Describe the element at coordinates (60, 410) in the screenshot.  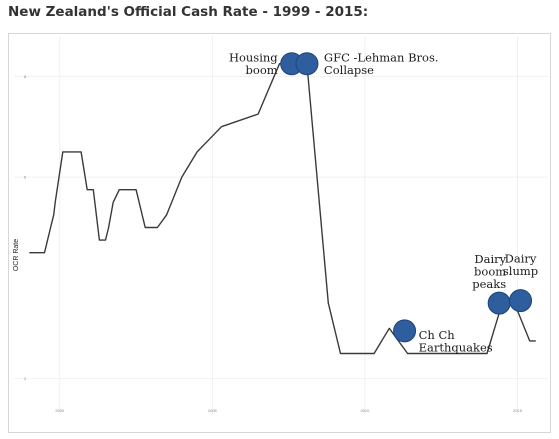
I see `x-tick-label-0: 2000` at that location.